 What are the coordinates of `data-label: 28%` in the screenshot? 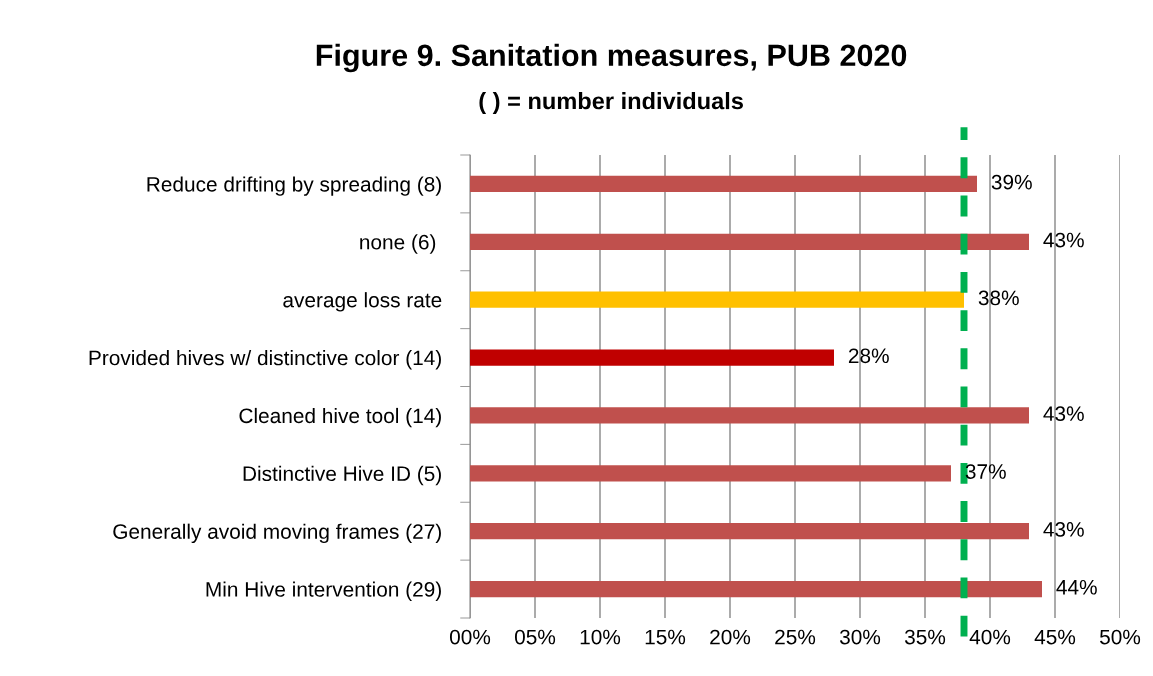 It's located at (868, 356).